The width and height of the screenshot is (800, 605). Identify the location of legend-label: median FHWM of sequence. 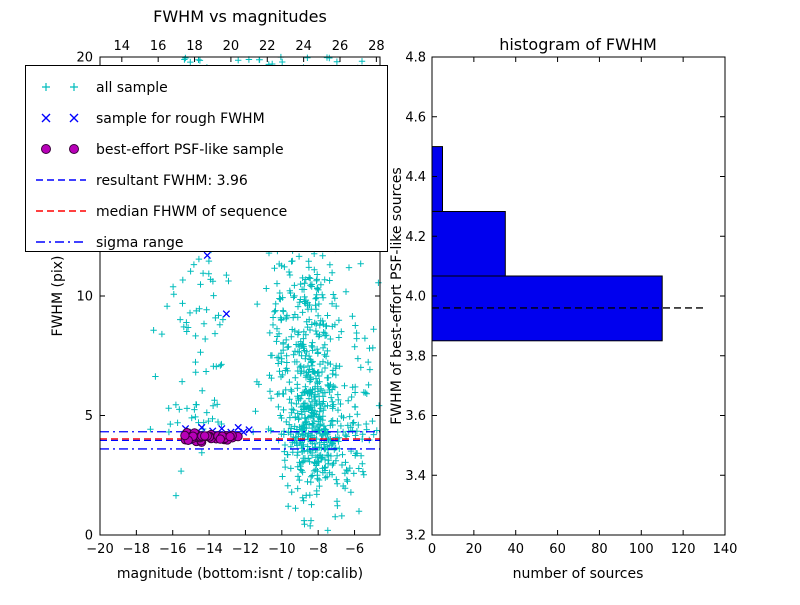
(191, 212).